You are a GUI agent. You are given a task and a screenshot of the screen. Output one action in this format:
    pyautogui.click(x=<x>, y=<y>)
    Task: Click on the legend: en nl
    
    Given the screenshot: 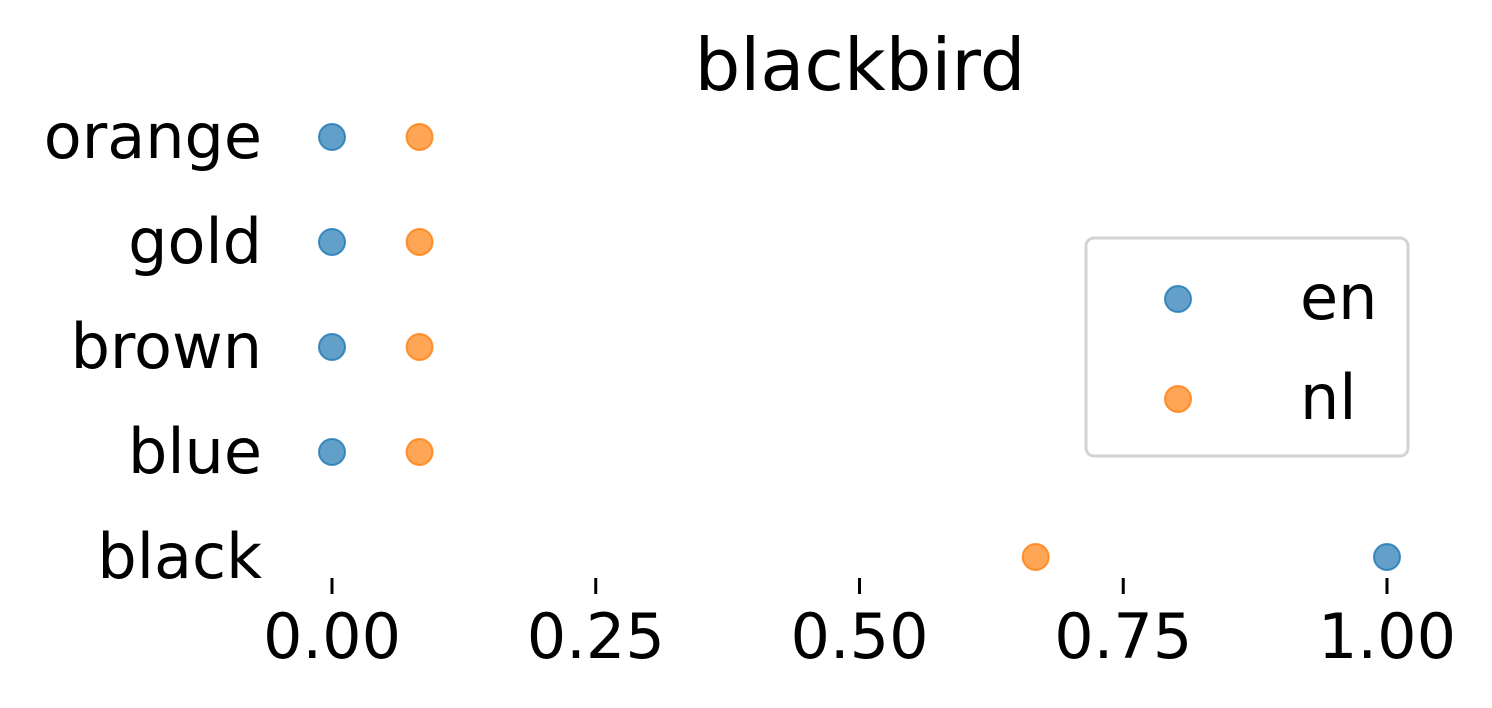 What is the action you would take?
    pyautogui.click(x=1247, y=347)
    